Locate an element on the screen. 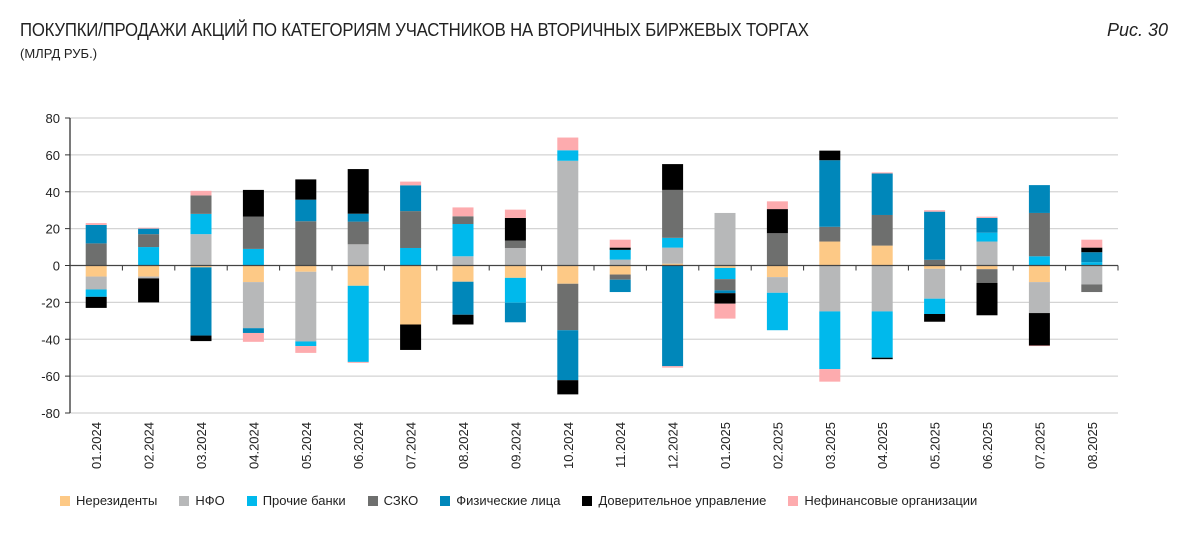 The height and width of the screenshot is (536, 1190). x-tick-label: 10.2024 is located at coordinates (568, 445).